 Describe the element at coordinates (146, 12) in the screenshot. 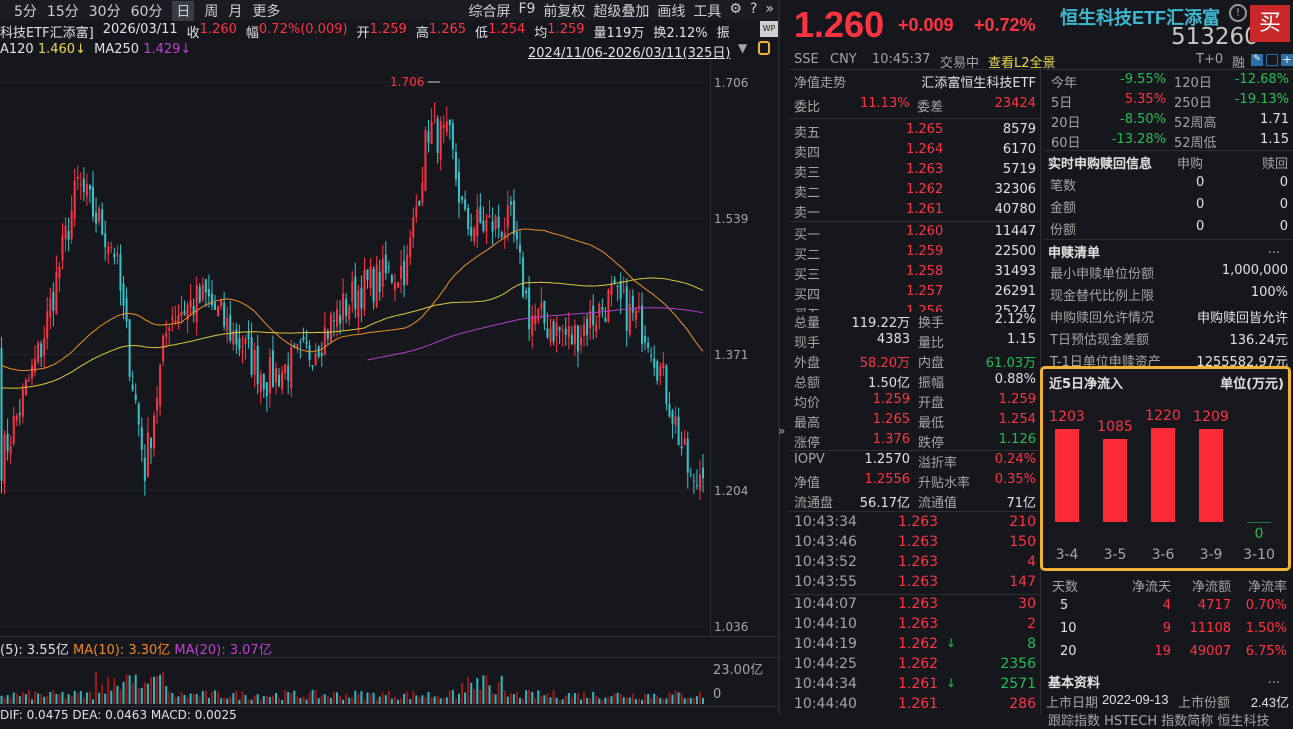

I see `period-tab-3: 60分` at that location.